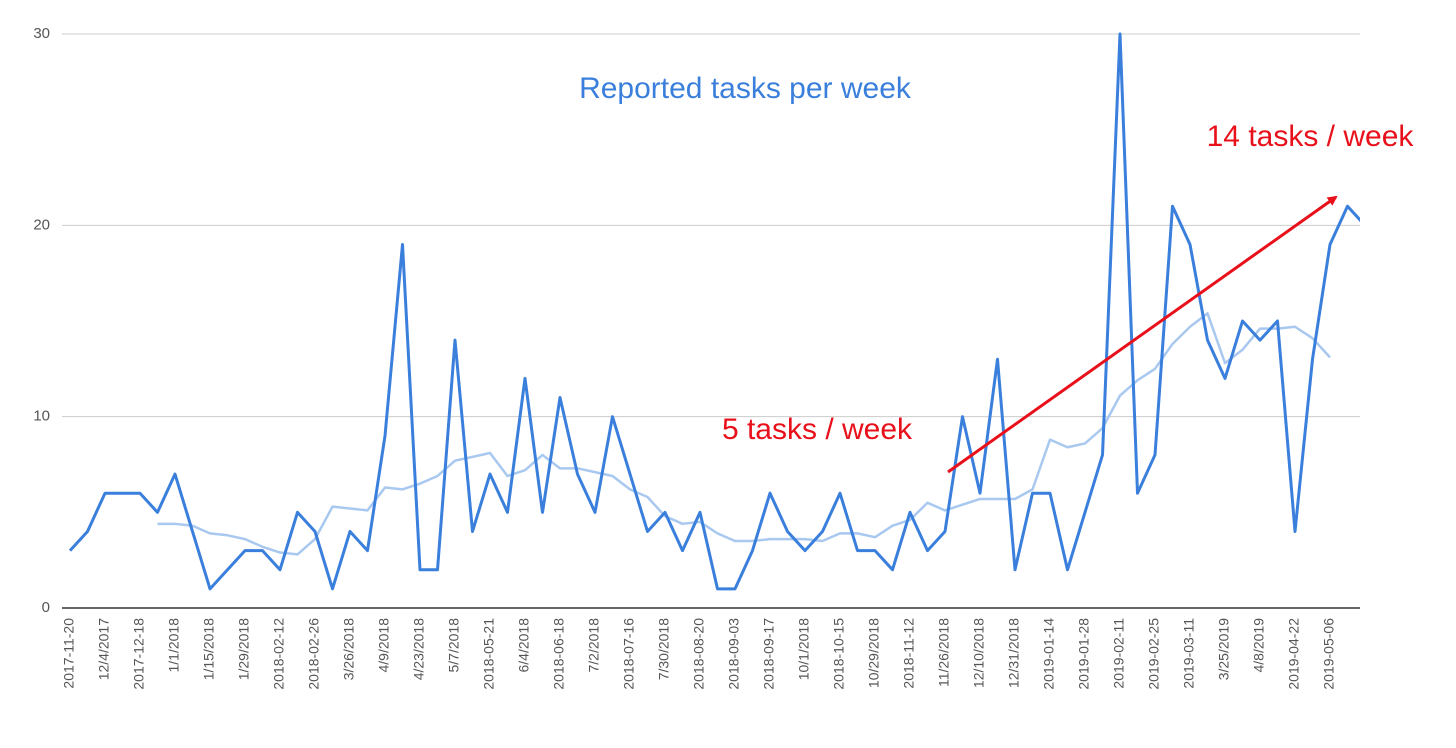 This screenshot has height=748, width=1456. Describe the element at coordinates (41, 224) in the screenshot. I see `y-tick-label: 20` at that location.